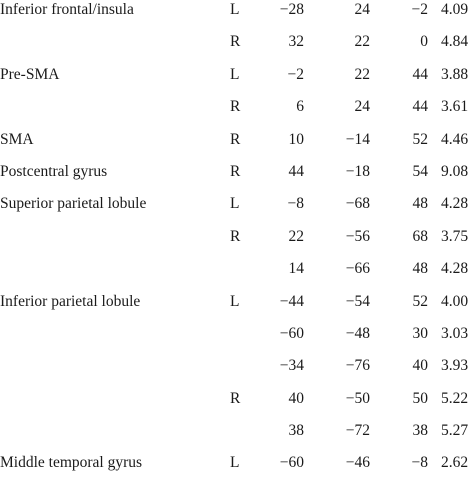  I want to click on table-row: R 32 22 0 4.84, so click(237, 42).